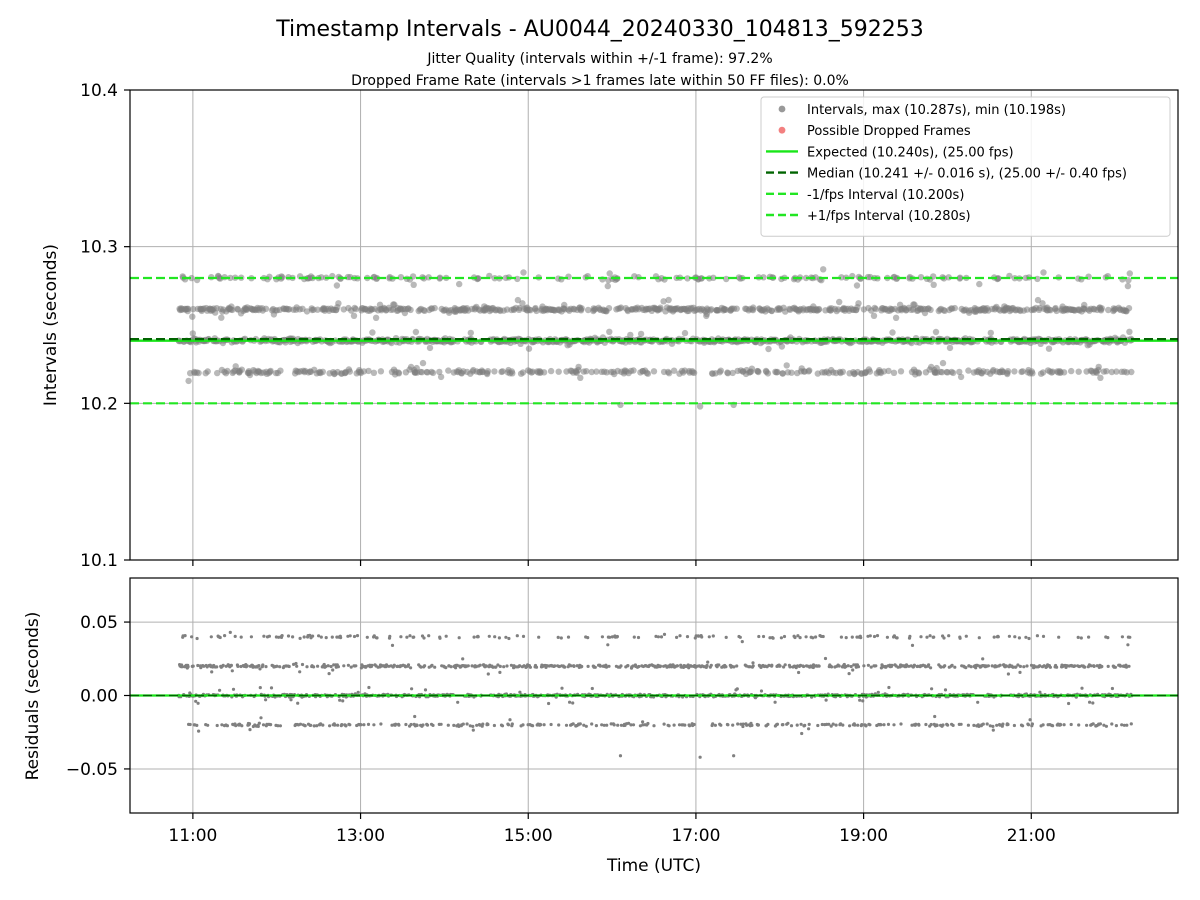  I want to click on legend-label: +1/fps Interval (10.280s), so click(889, 216).